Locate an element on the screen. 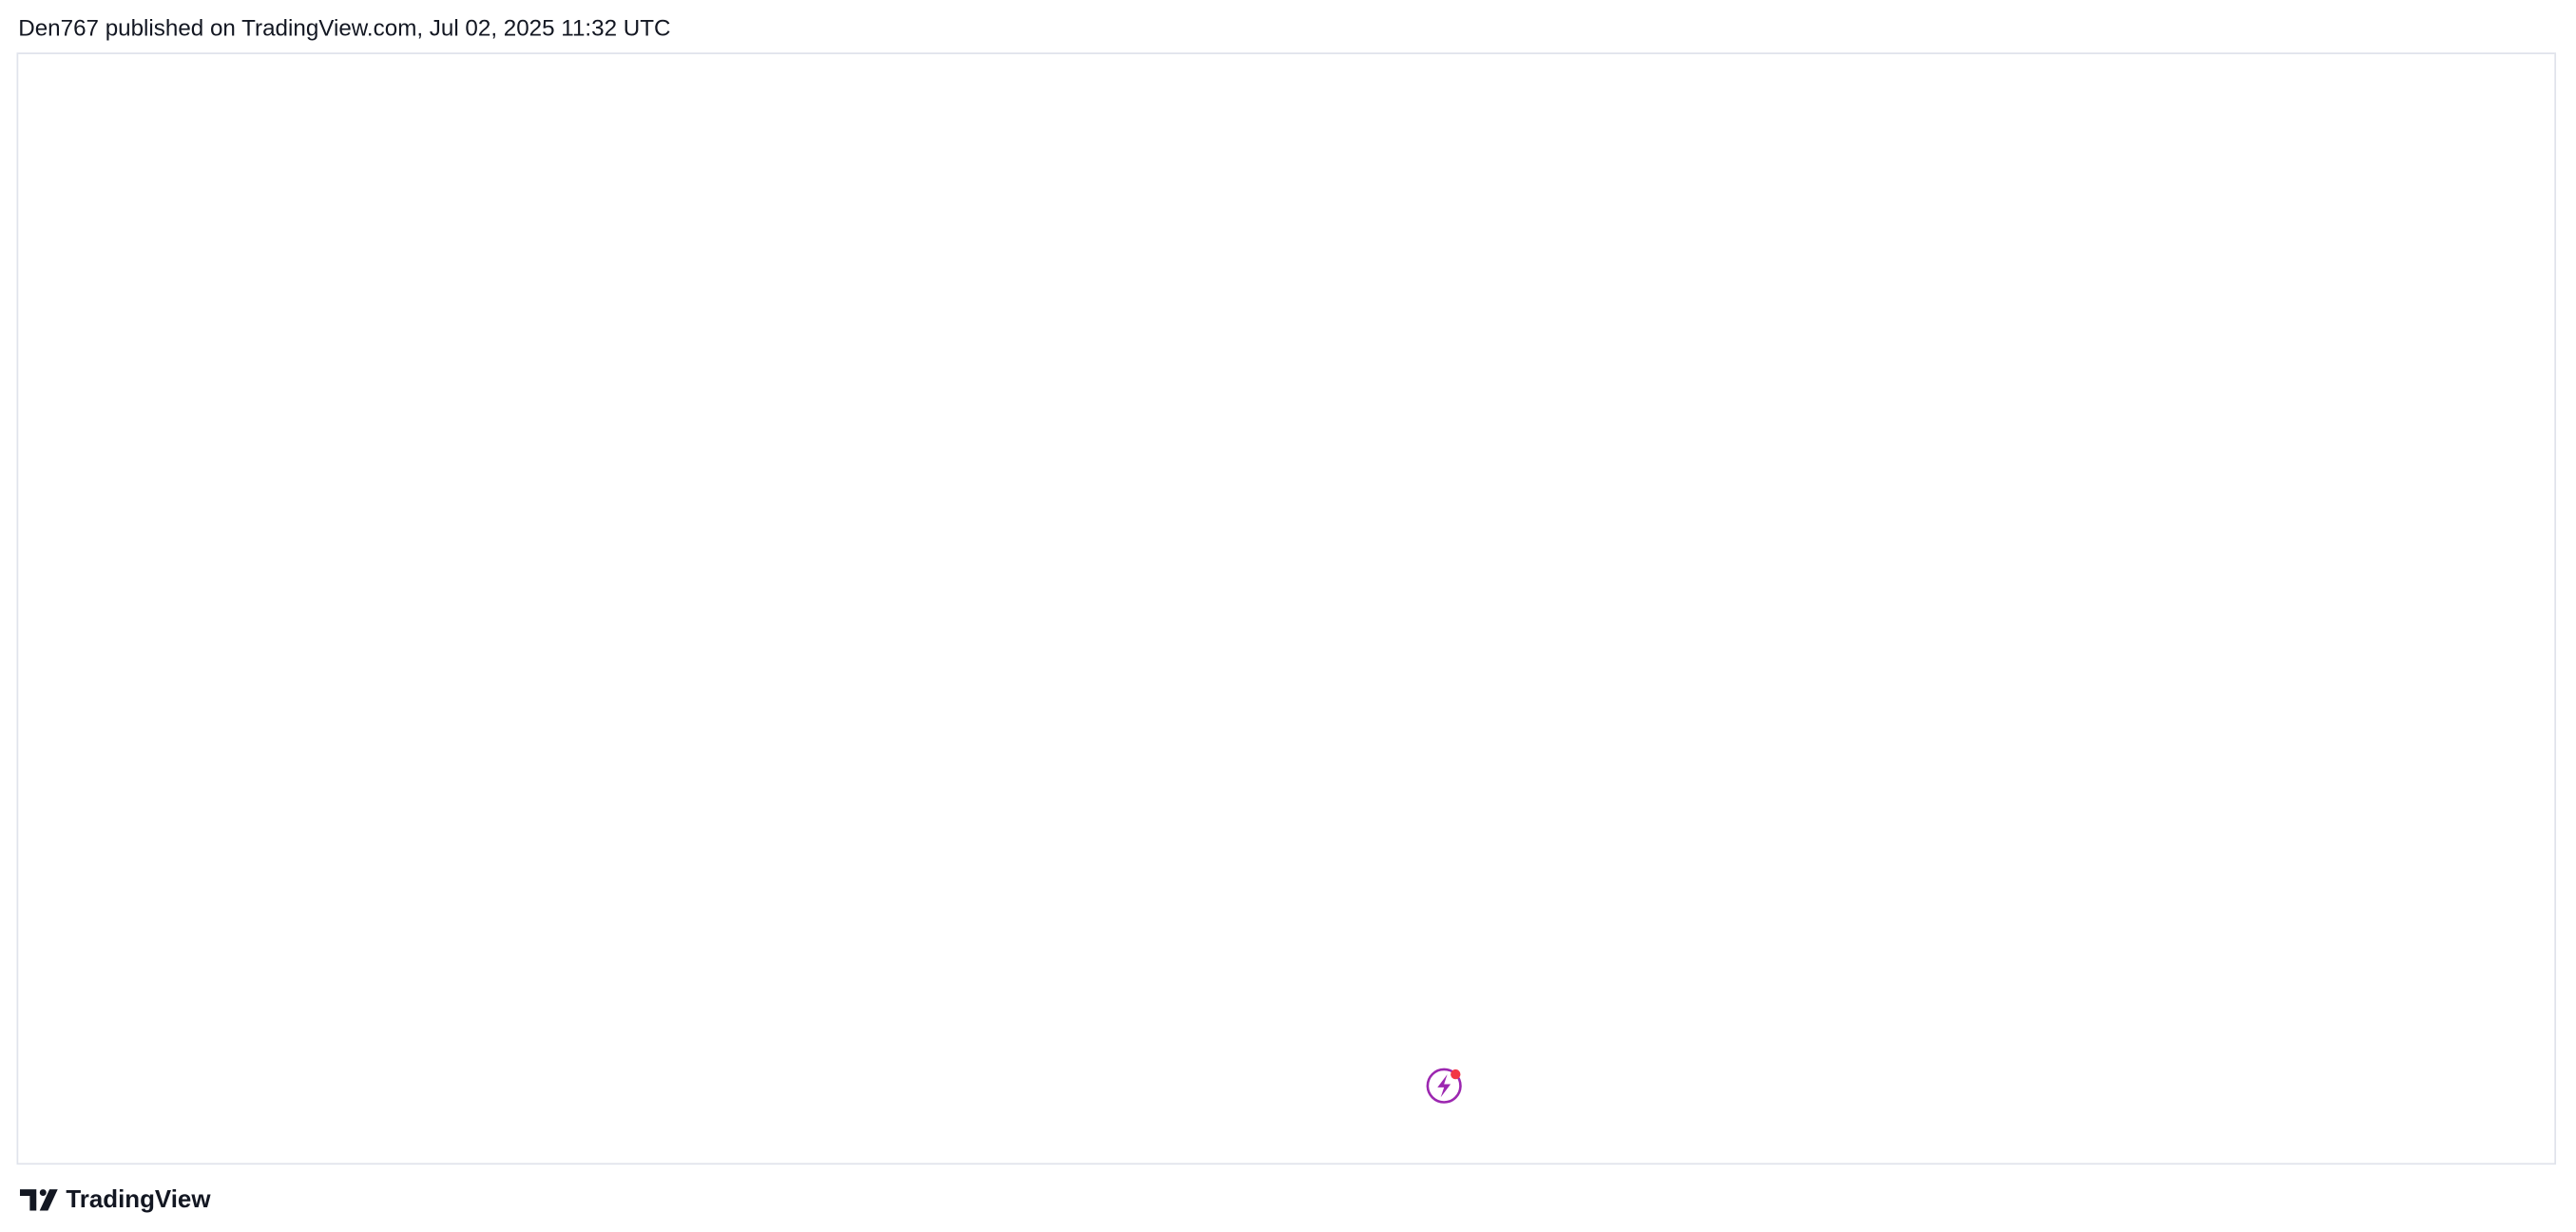 This screenshot has width=2576, height=1232. legend is located at coordinates (532, 99).